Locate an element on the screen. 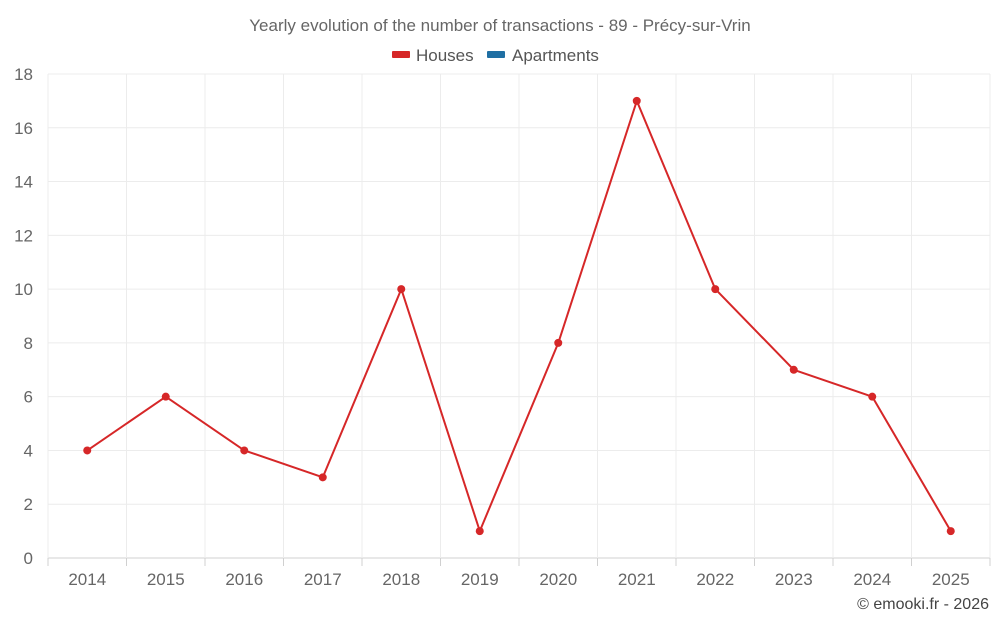  x-tick-label: 2015 is located at coordinates (166, 579).